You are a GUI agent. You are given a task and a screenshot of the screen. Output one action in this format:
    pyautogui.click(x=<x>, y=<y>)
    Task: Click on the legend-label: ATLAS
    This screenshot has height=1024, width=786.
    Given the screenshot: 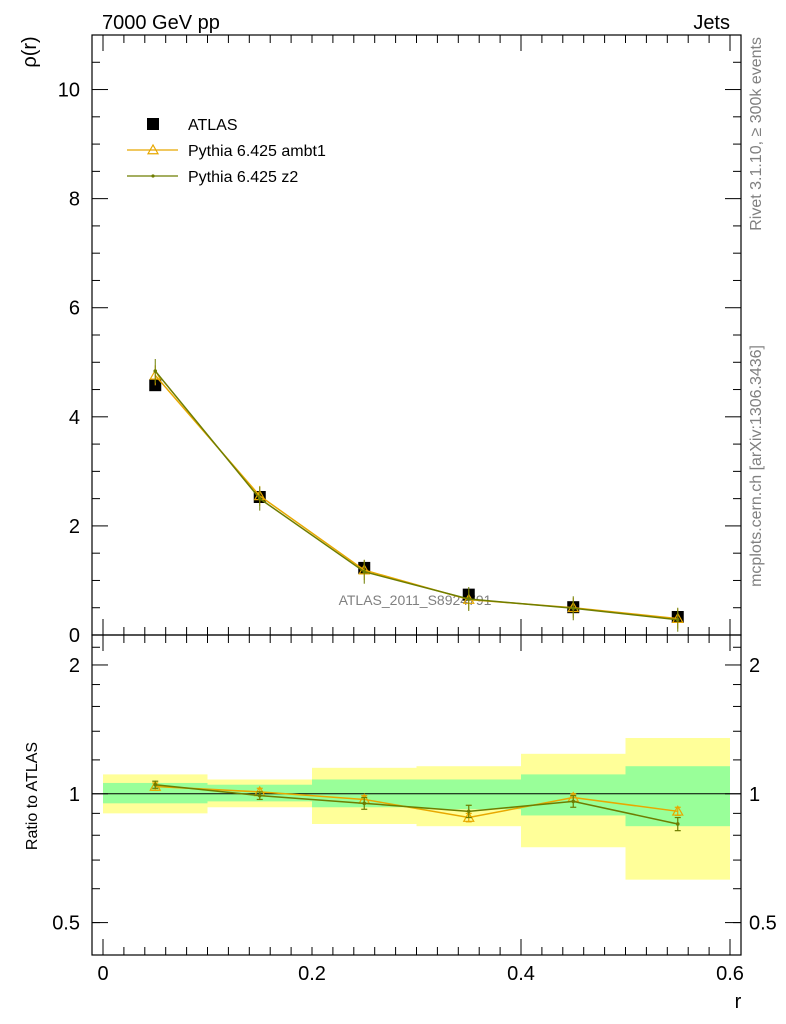 What is the action you would take?
    pyautogui.click(x=213, y=125)
    